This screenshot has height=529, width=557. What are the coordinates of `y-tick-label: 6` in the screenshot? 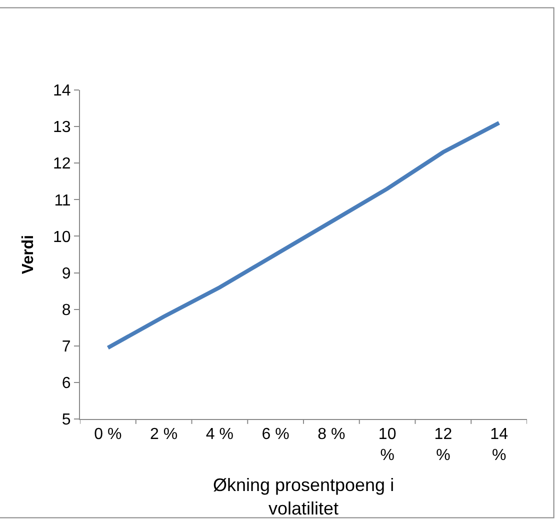 It's located at (66, 383).